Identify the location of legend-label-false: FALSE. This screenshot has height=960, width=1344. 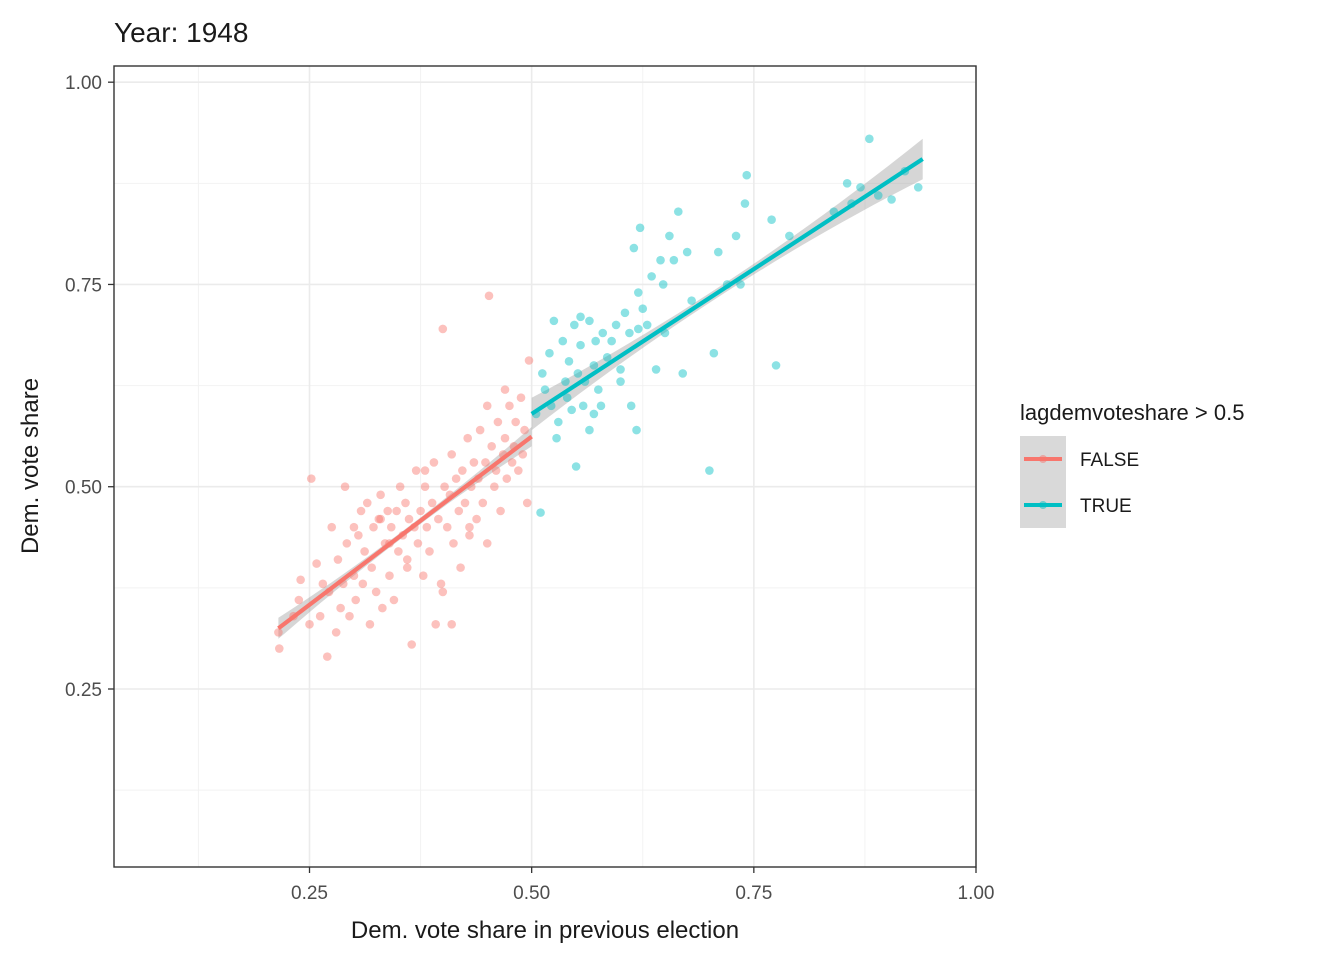
(1109, 460).